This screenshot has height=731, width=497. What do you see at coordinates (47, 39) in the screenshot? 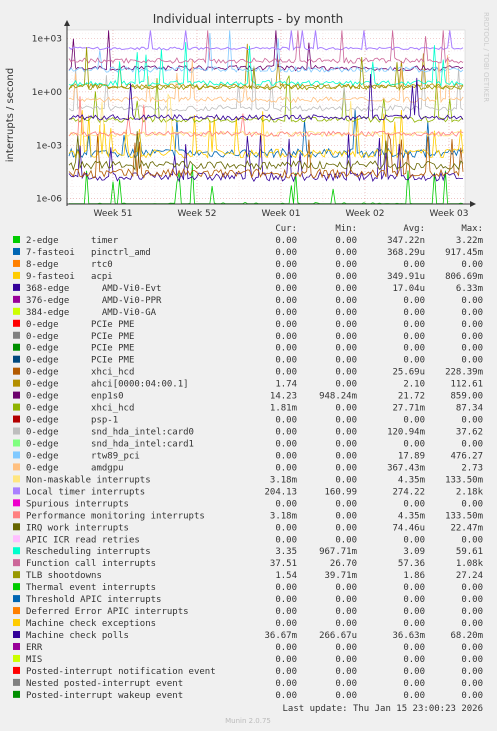
I see `y-tick-label: 1e+03` at bounding box center [47, 39].